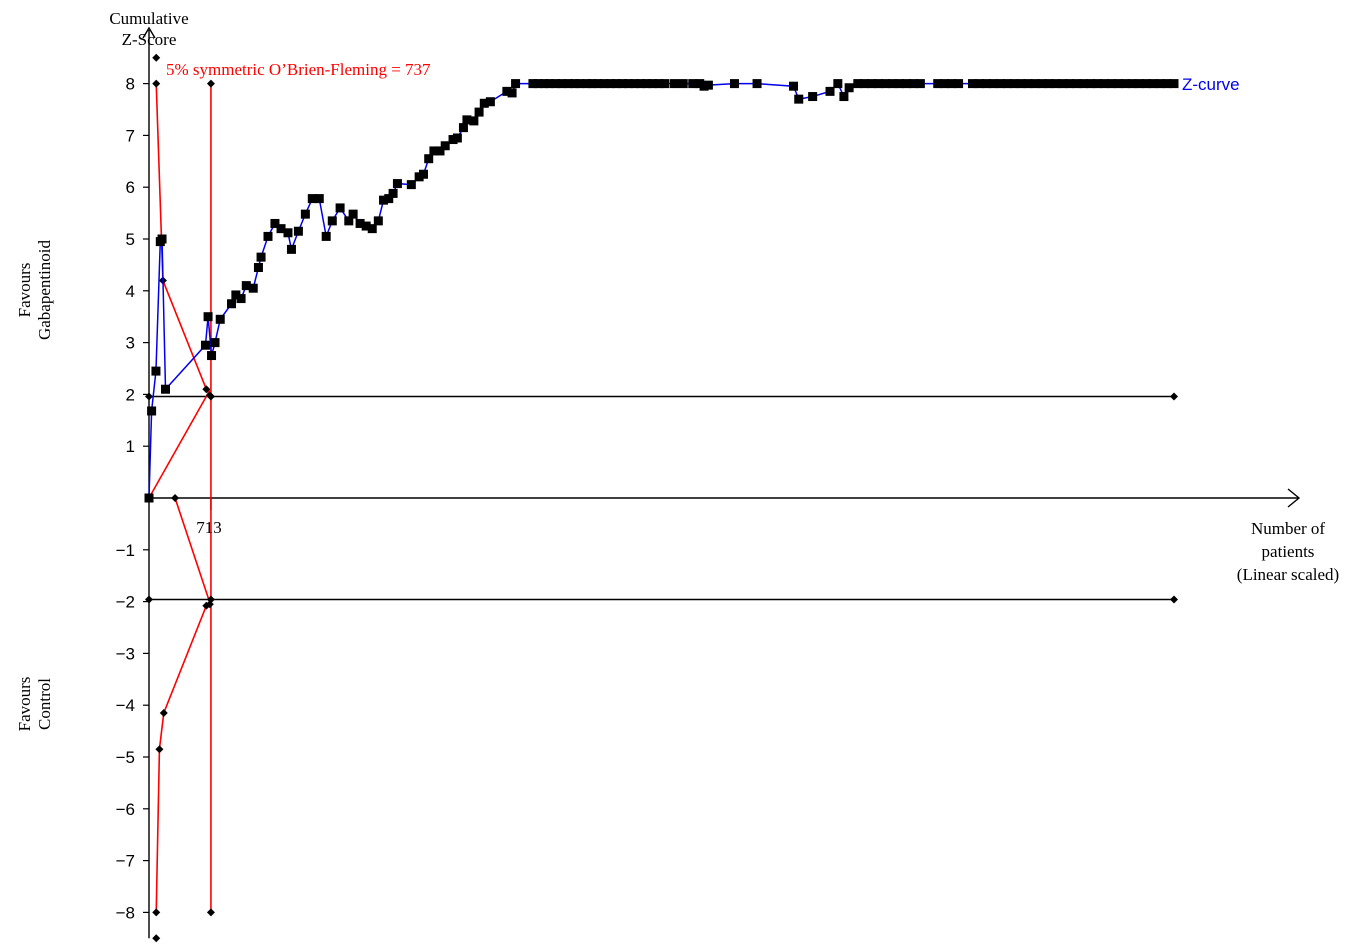 The width and height of the screenshot is (1366, 944). Describe the element at coordinates (130, 394) in the screenshot. I see `y-tick-label: 2` at that location.